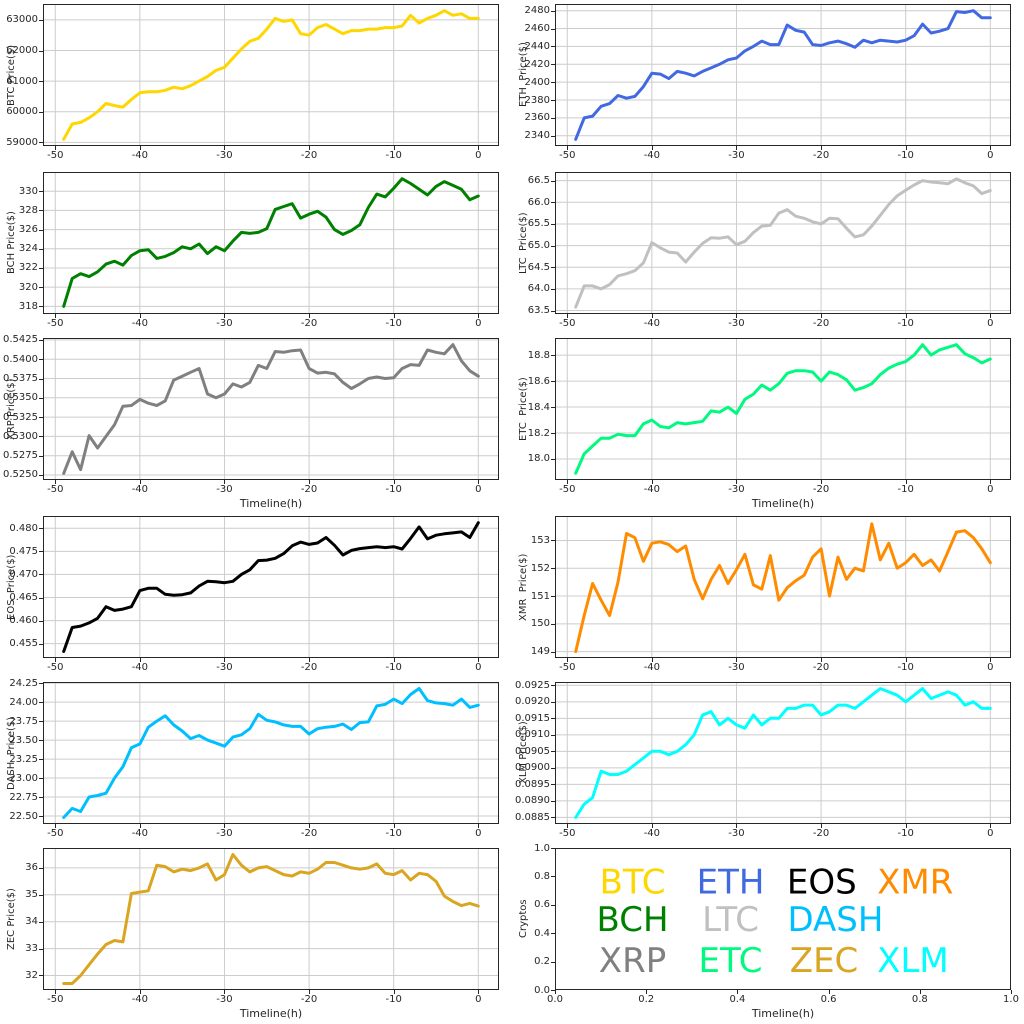  I want to click on y-tick-label: 330, so click(28, 191).